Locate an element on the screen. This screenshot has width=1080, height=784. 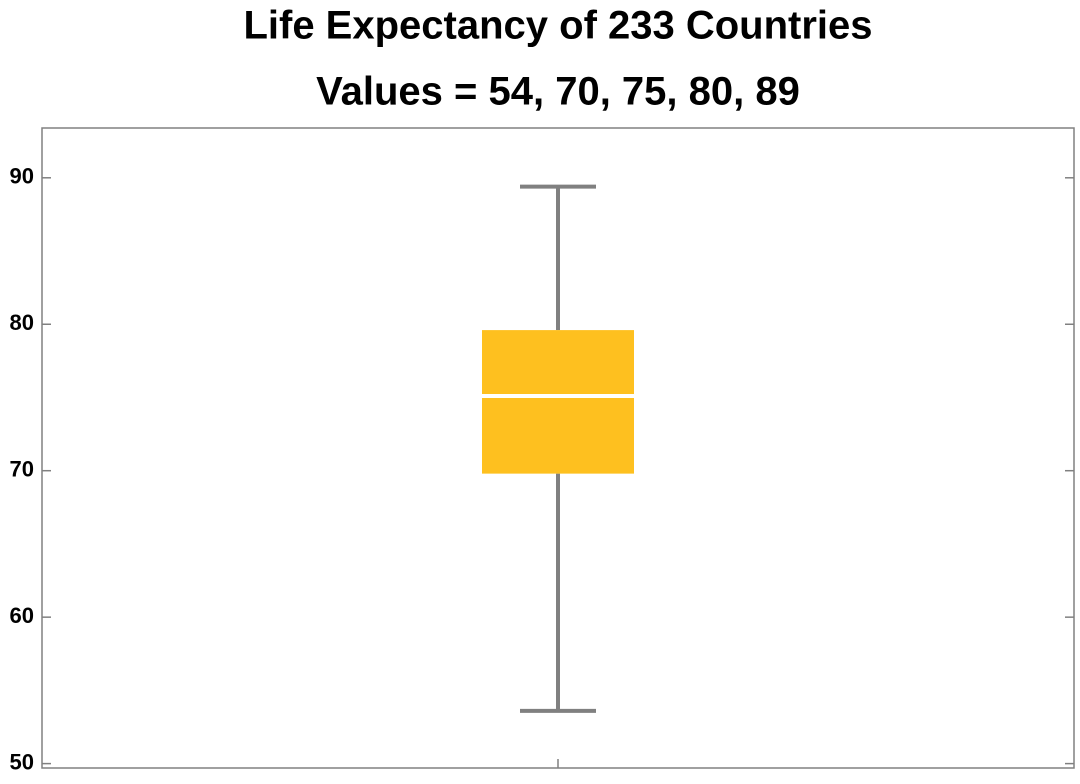
box is located at coordinates (558, 402).